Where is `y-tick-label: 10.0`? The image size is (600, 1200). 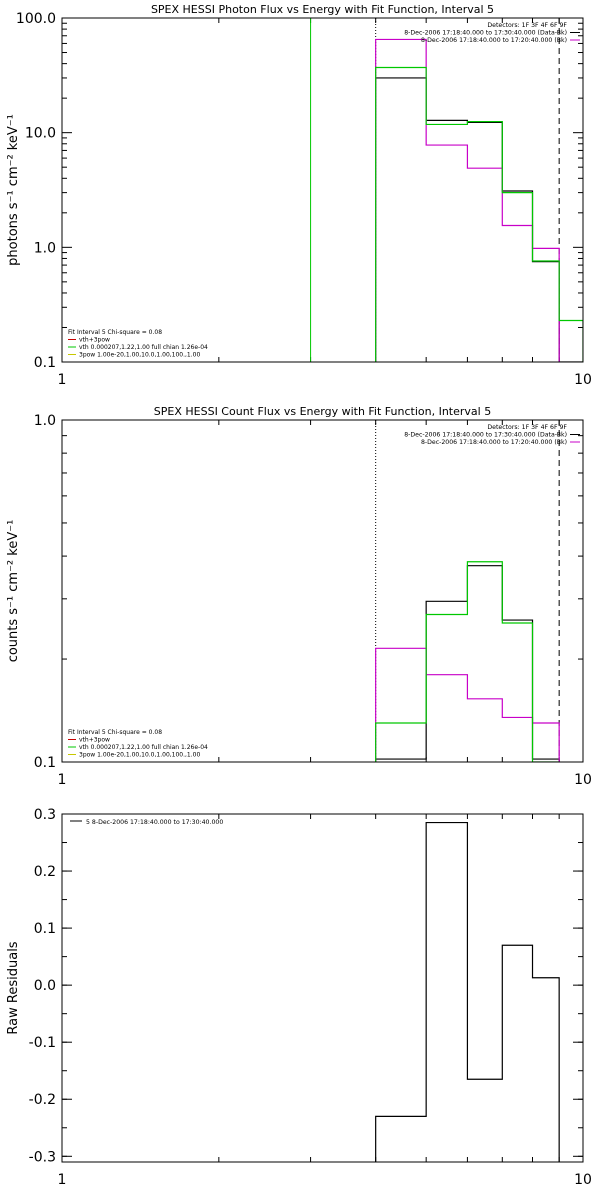 y-tick-label: 10.0 is located at coordinates (40, 134).